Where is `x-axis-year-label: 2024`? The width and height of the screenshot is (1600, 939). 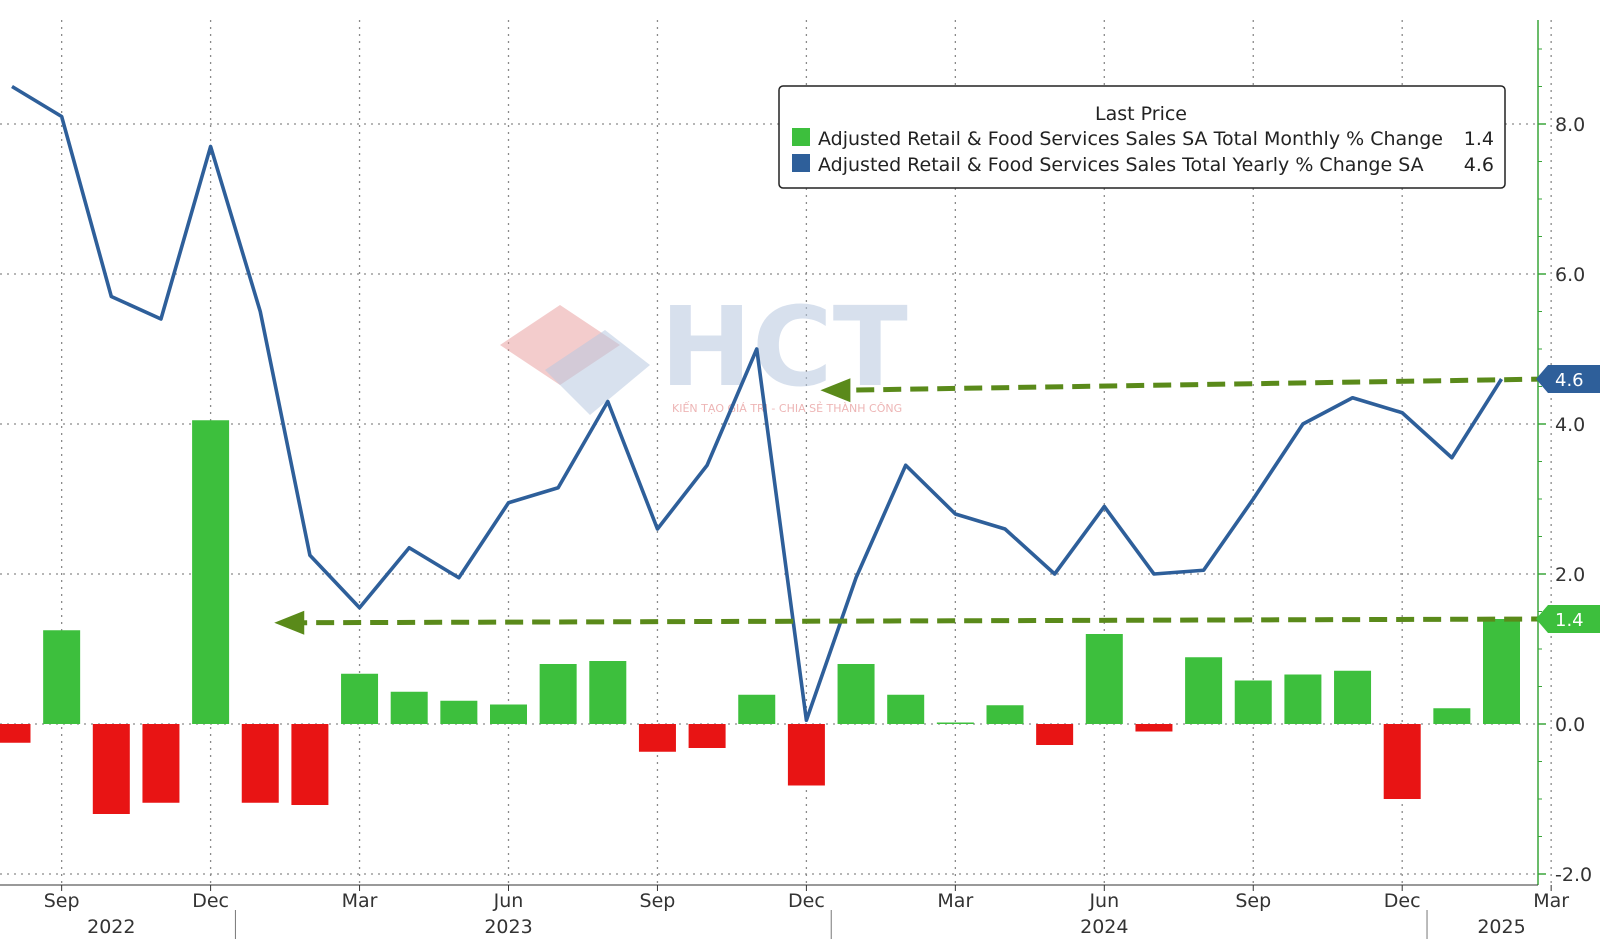
x-axis-year-label: 2024 is located at coordinates (1104, 927).